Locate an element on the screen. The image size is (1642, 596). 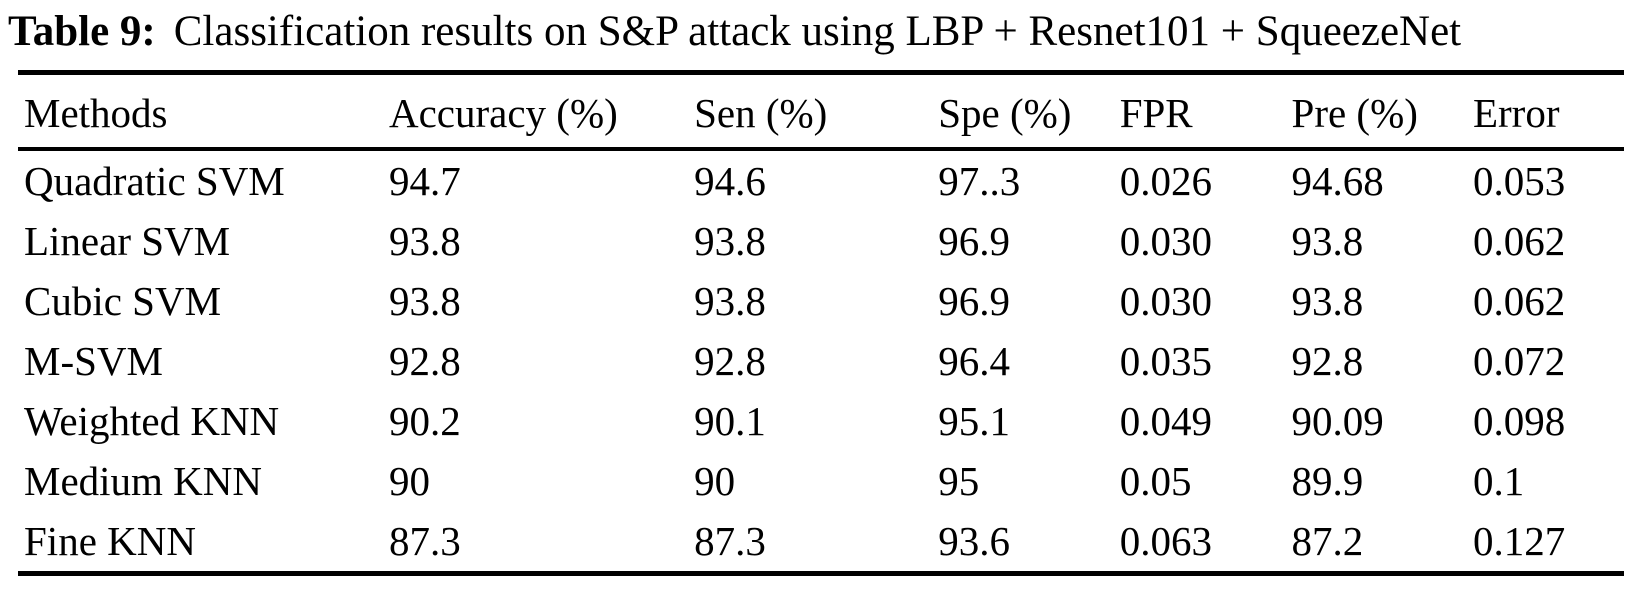
value-cell: 89.9 is located at coordinates (1327, 481).